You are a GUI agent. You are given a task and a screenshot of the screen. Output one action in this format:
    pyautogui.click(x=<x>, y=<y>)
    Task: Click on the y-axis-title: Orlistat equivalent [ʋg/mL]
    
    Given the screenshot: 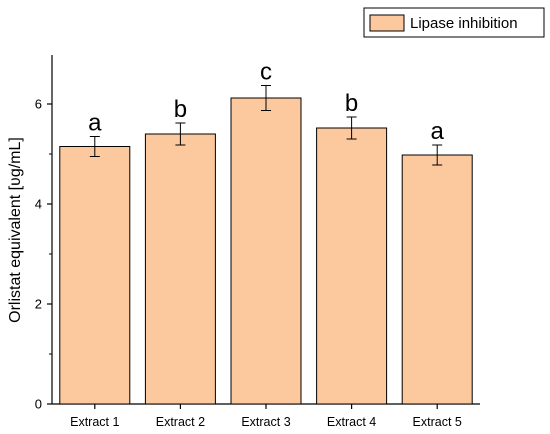 What is the action you would take?
    pyautogui.click(x=15, y=230)
    